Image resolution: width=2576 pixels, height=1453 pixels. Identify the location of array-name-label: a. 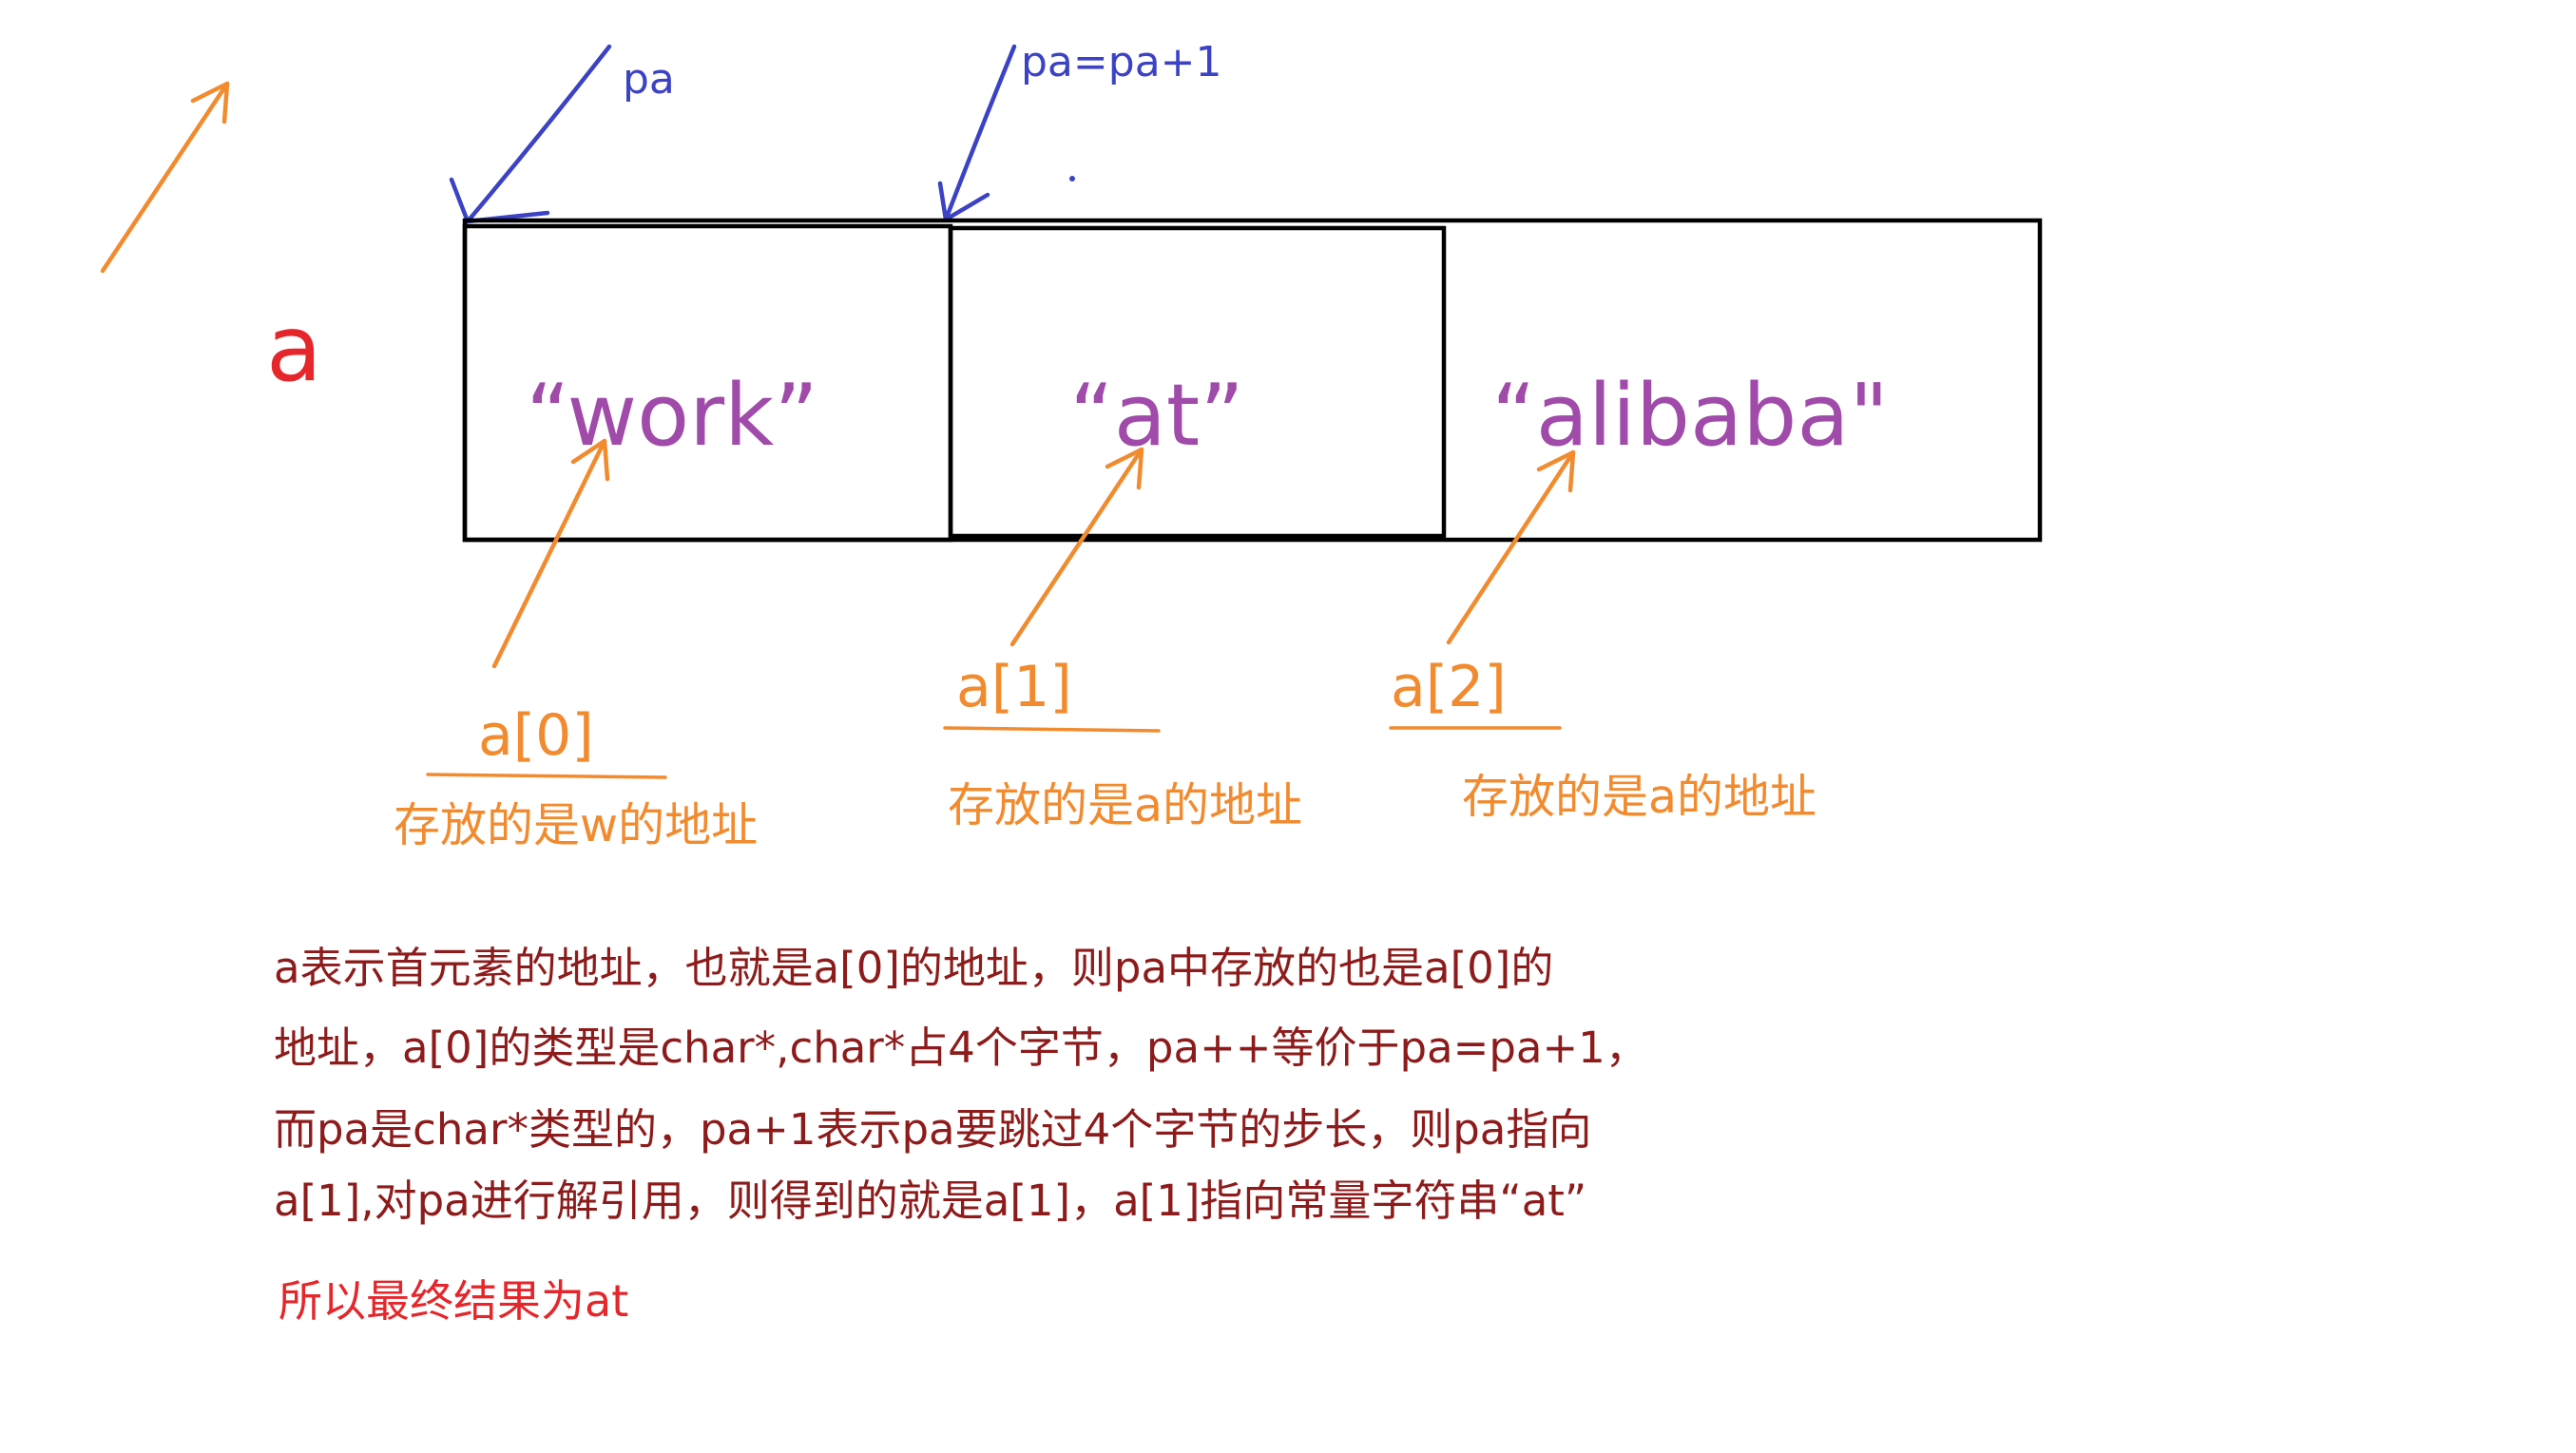
(294, 349).